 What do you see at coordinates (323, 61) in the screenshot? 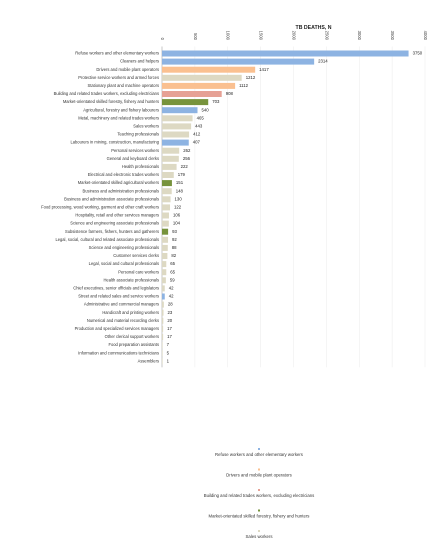
I see `value-label: 2314` at bounding box center [323, 61].